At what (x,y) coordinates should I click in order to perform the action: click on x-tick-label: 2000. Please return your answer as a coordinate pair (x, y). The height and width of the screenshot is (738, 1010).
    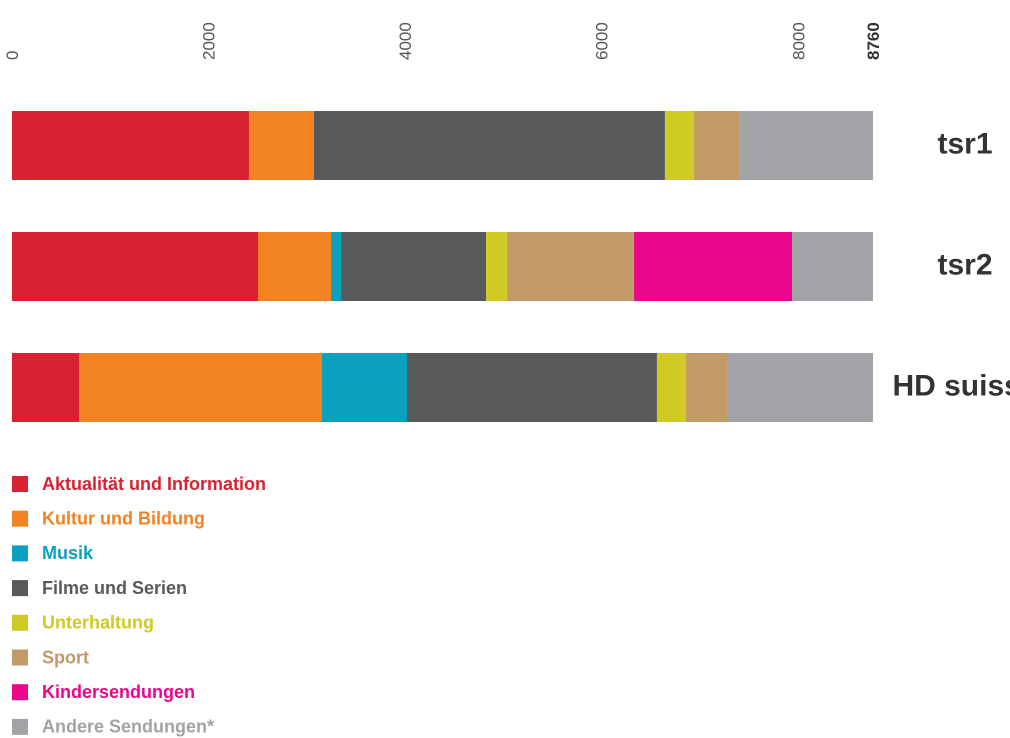
    Looking at the image, I should click on (209, 41).